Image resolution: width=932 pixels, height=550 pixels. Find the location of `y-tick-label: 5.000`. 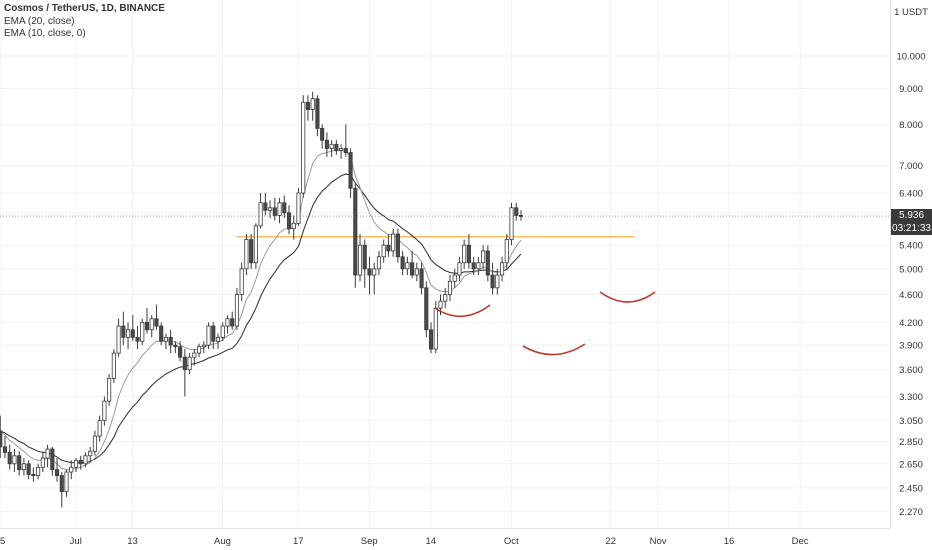

y-tick-label: 5.000 is located at coordinates (911, 269).